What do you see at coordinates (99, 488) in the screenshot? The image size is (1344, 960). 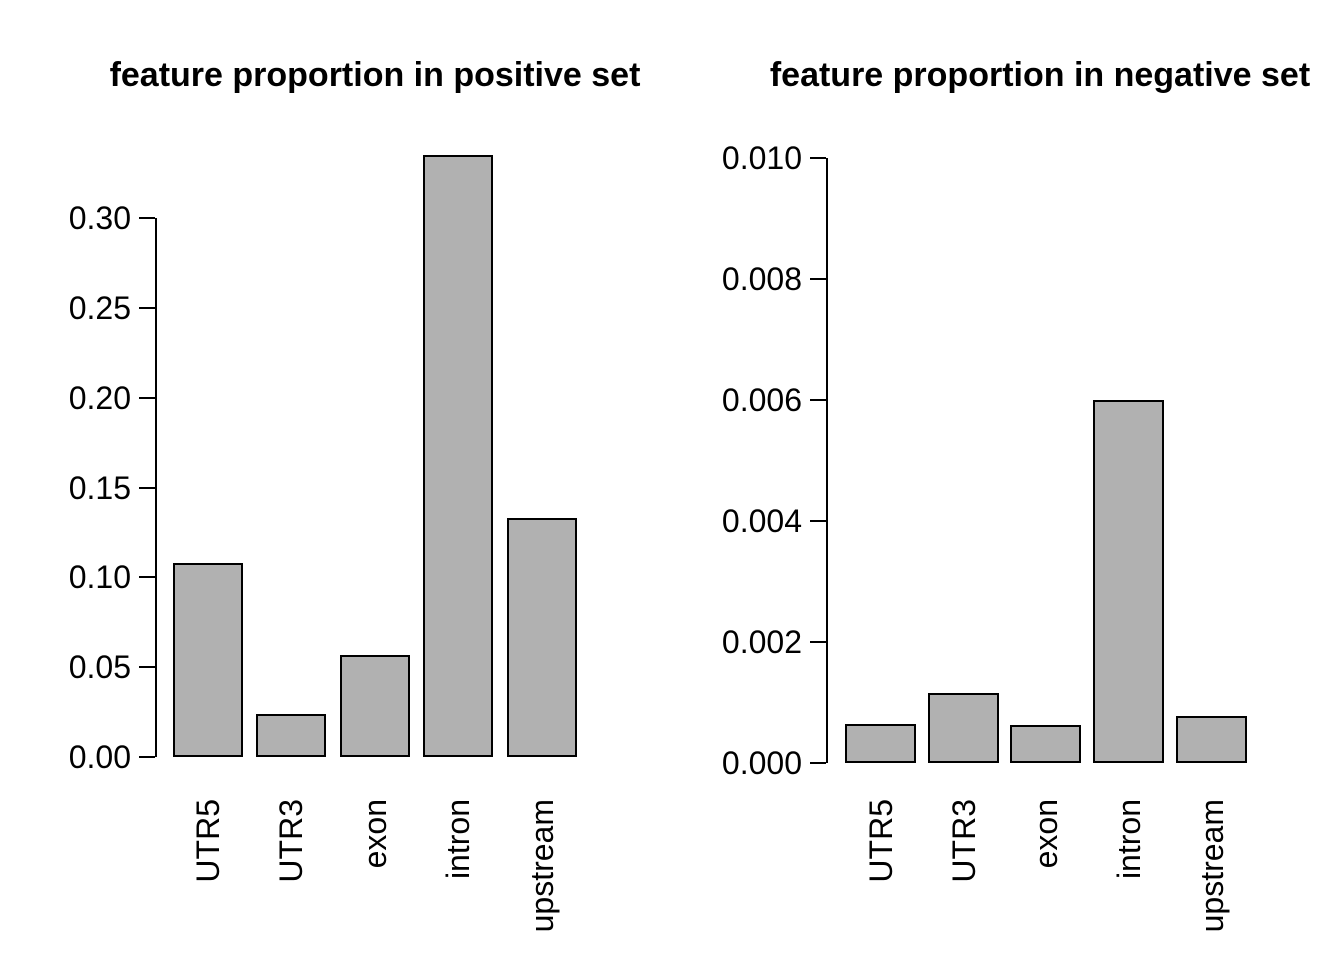 I see `y-tick-label: 0.15` at bounding box center [99, 488].